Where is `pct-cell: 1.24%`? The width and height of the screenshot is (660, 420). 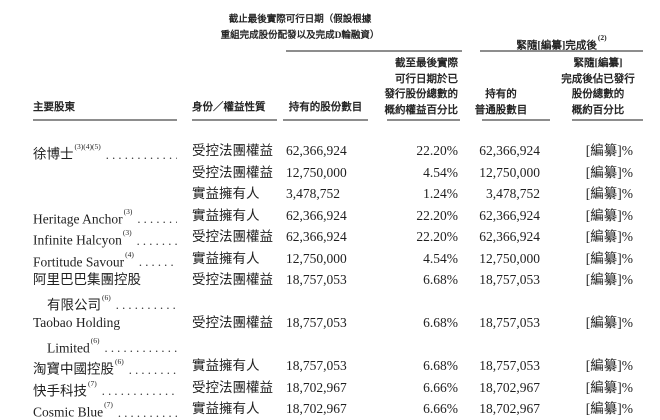 pct-cell: 1.24% is located at coordinates (440, 193).